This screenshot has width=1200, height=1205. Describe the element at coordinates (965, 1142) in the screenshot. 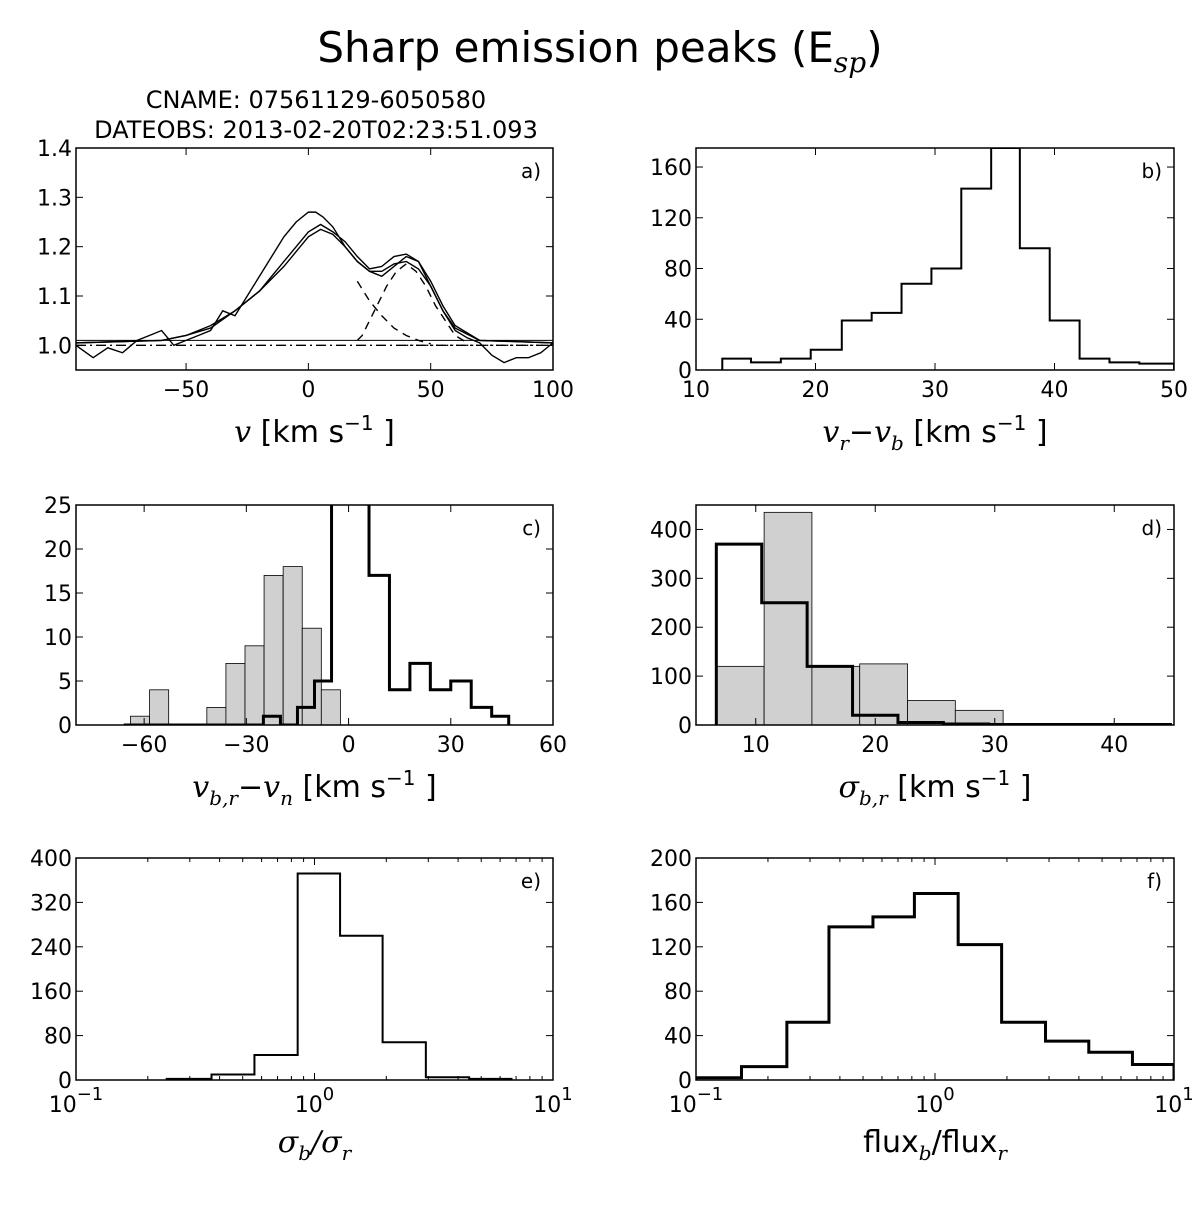

I see `x-label-slash: /flux` at that location.